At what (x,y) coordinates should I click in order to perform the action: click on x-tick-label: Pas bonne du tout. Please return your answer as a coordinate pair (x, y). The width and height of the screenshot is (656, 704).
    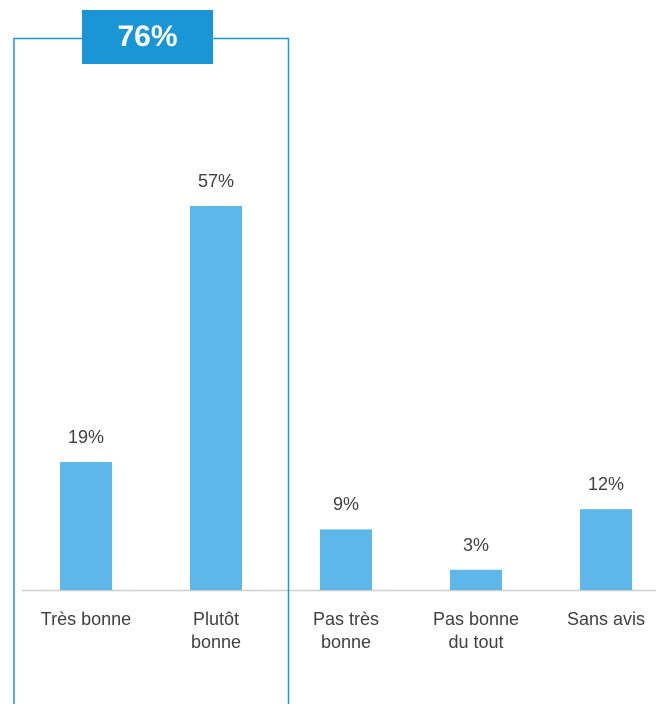
    Looking at the image, I should click on (476, 630).